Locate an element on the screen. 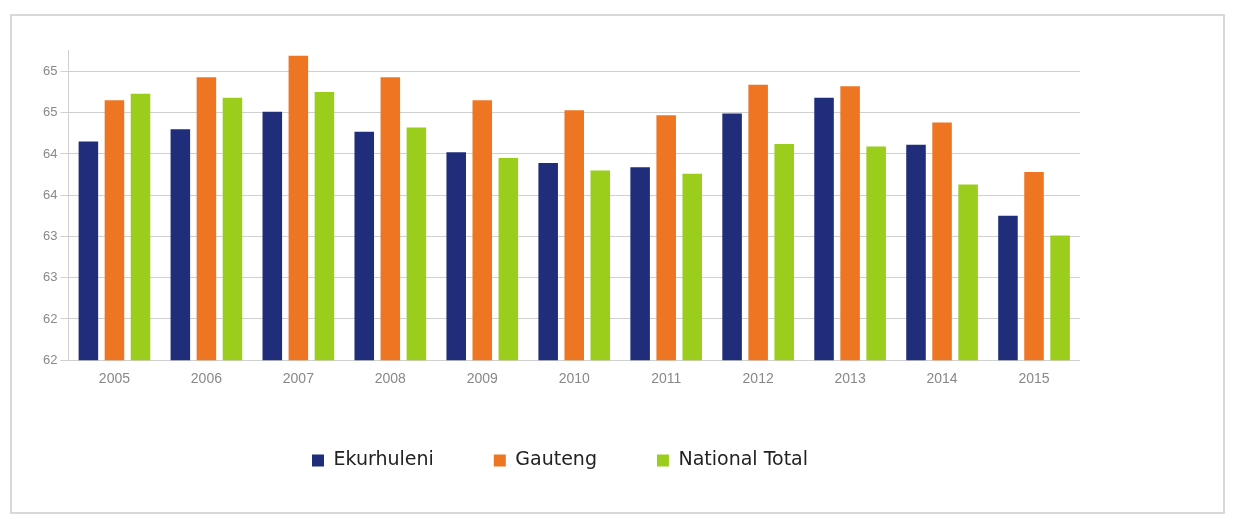 This screenshot has height=522, width=1239. x-tick-label: 2013 is located at coordinates (850, 378).